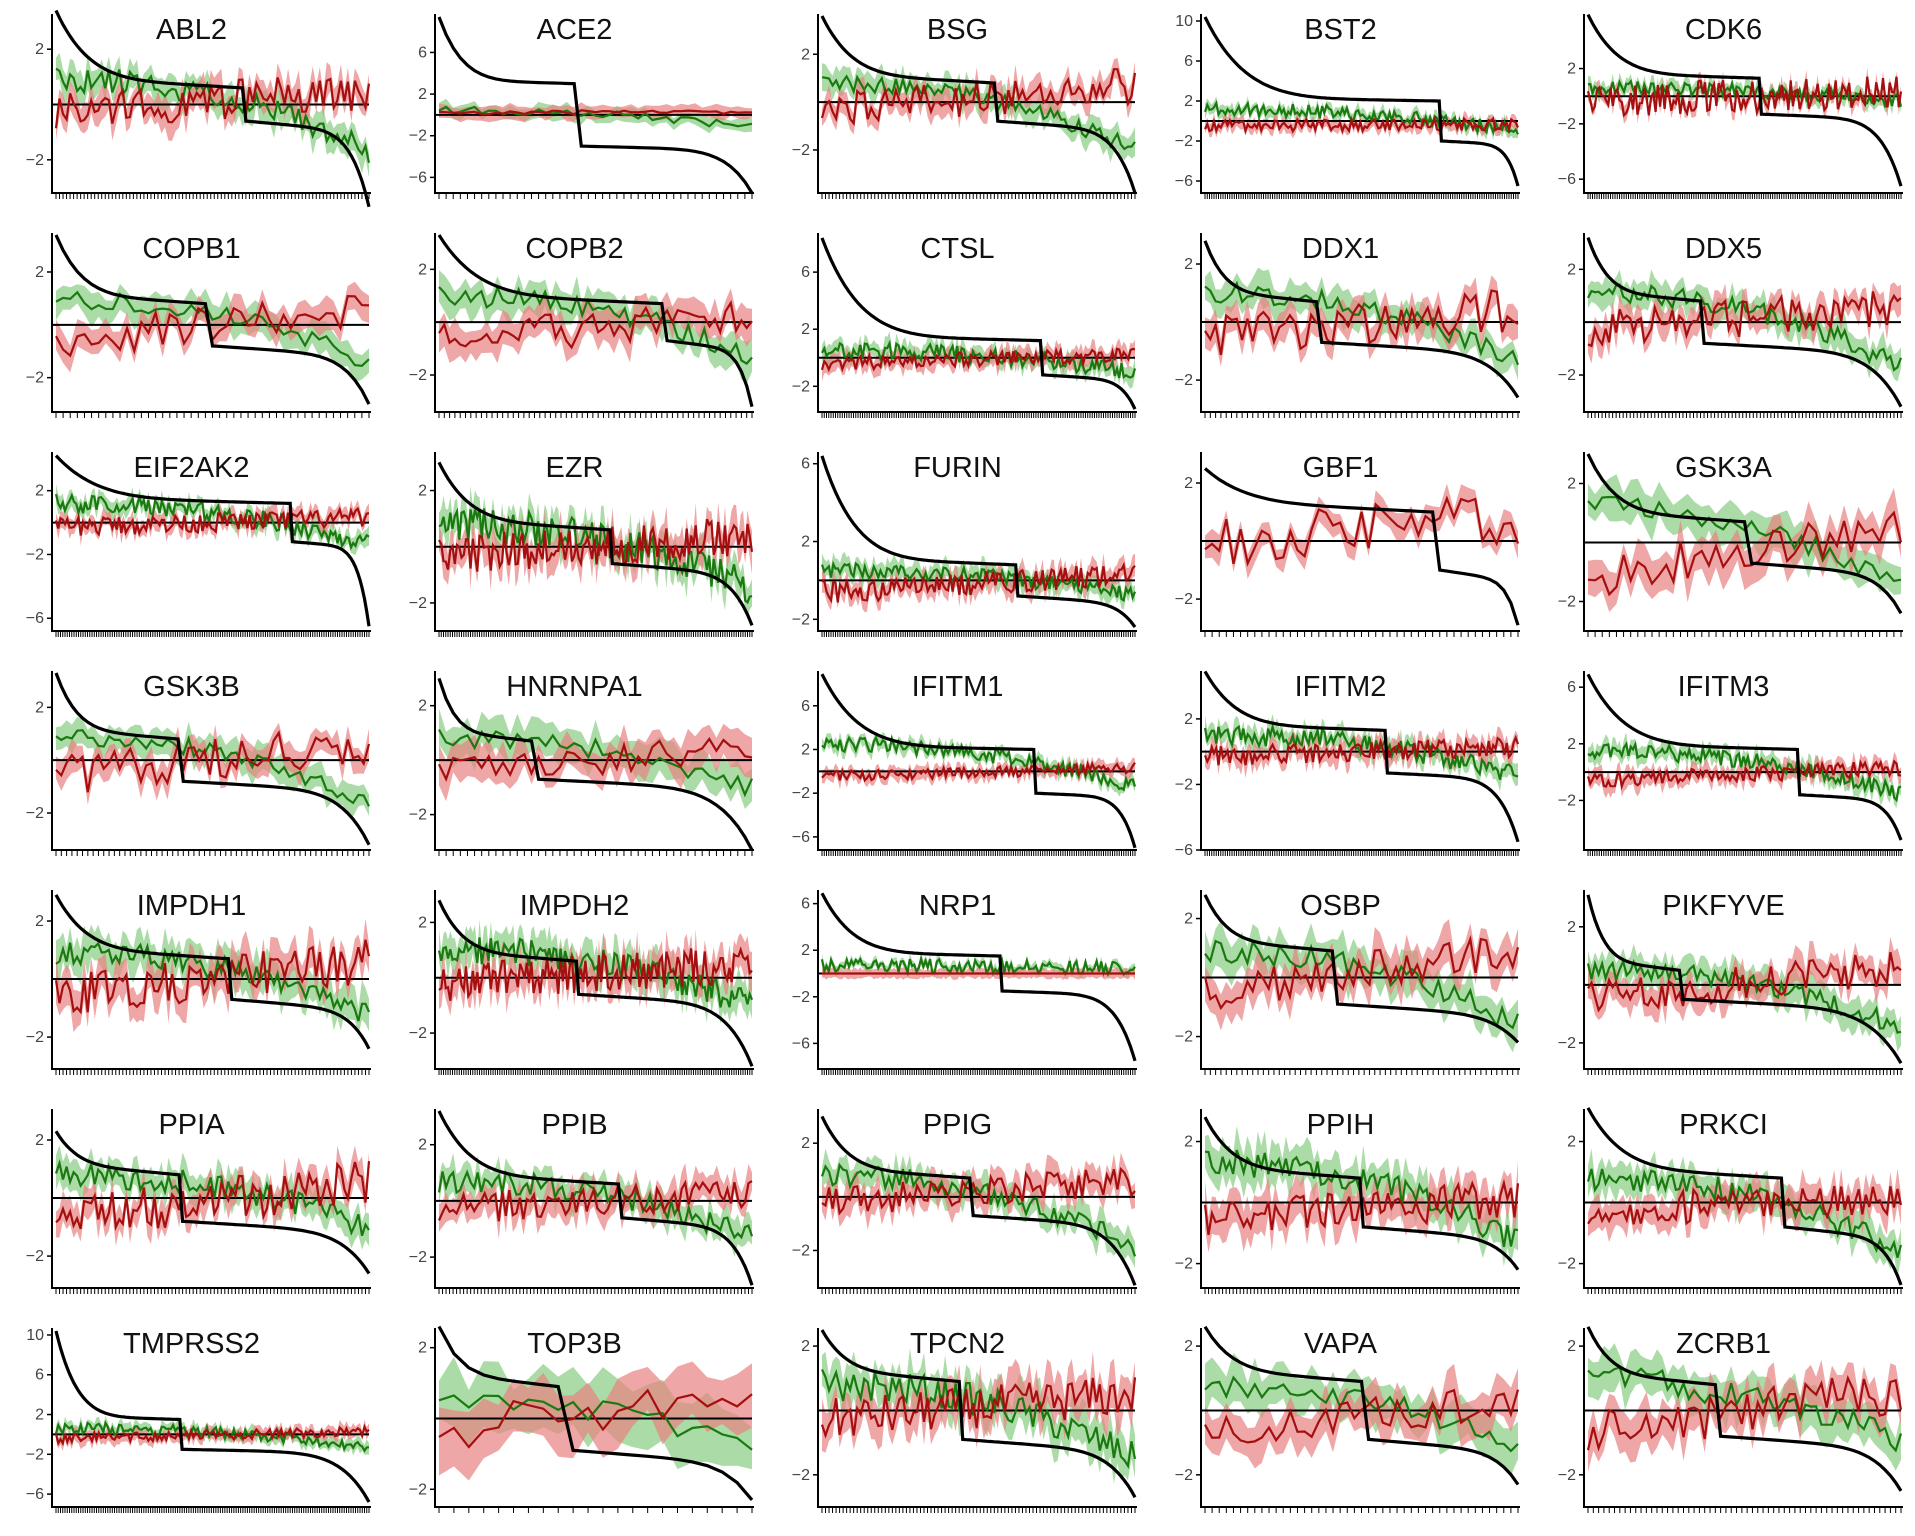 This screenshot has height=1536, width=1915. Describe the element at coordinates (1723, 766) in the screenshot. I see `panel-ifitm3: −2 2 6 IFITM3` at that location.